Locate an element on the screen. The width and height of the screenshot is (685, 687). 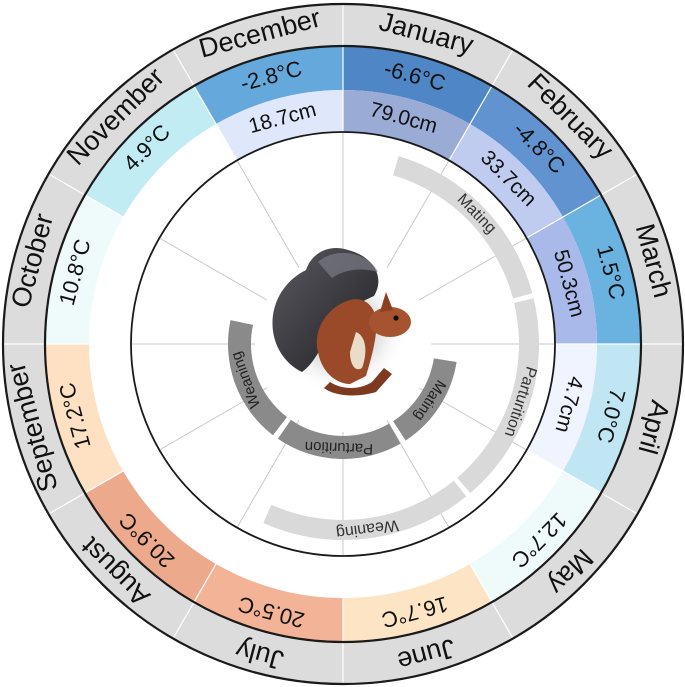
temp-cell-february is located at coordinates (536, 151).